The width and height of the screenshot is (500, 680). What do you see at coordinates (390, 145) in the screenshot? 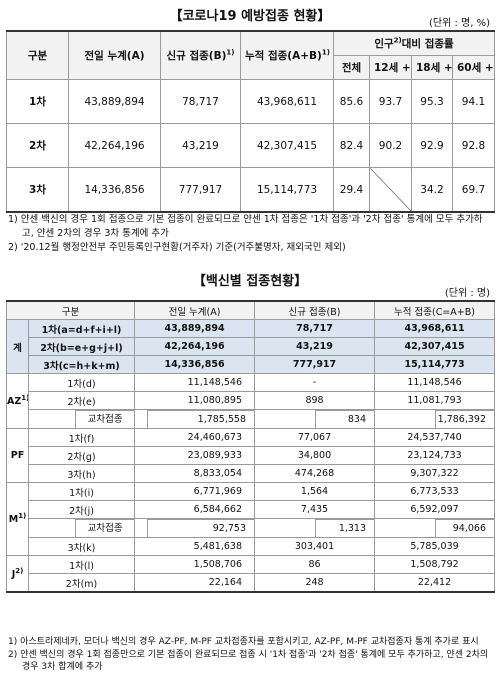
I see `value-cell: 90.2` at bounding box center [390, 145].